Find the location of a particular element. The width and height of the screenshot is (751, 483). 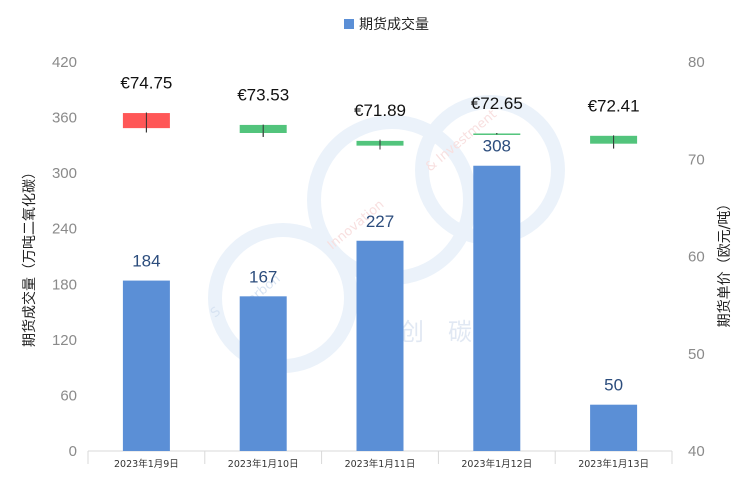

y-left-tick-2: 120 is located at coordinates (64, 340).